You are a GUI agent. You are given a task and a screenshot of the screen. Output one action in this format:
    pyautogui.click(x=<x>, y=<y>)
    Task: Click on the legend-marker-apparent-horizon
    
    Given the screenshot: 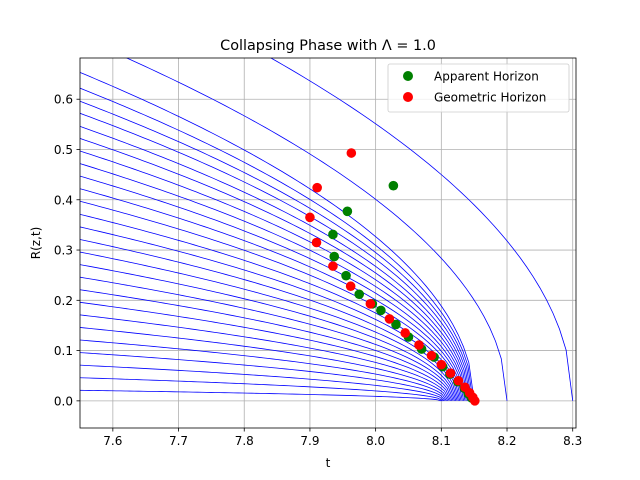 What is the action you would take?
    pyautogui.click(x=408, y=76)
    